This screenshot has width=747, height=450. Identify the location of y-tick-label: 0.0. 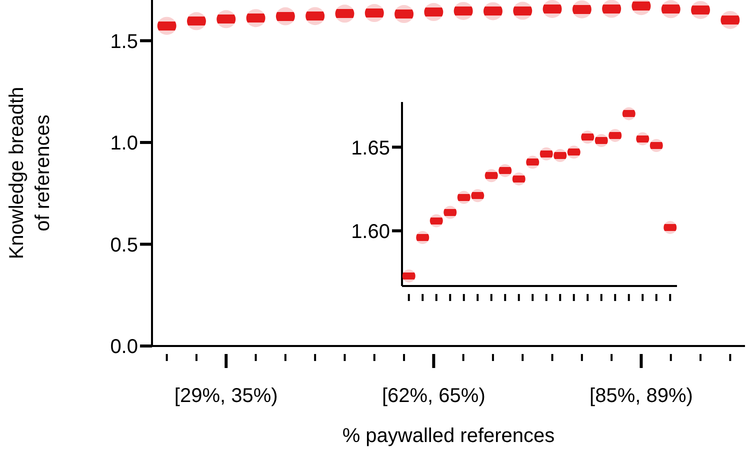
(124, 347).